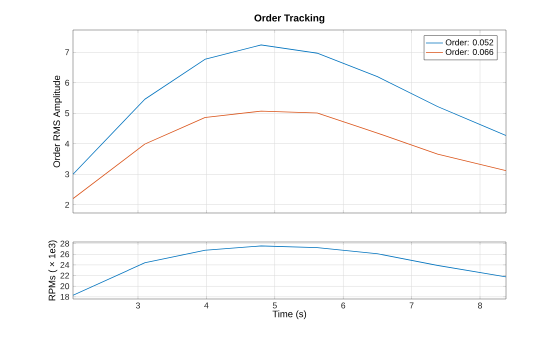  What do you see at coordinates (57, 122) in the screenshot?
I see `y-axis-title: Order RMS Amplitude` at bounding box center [57, 122].